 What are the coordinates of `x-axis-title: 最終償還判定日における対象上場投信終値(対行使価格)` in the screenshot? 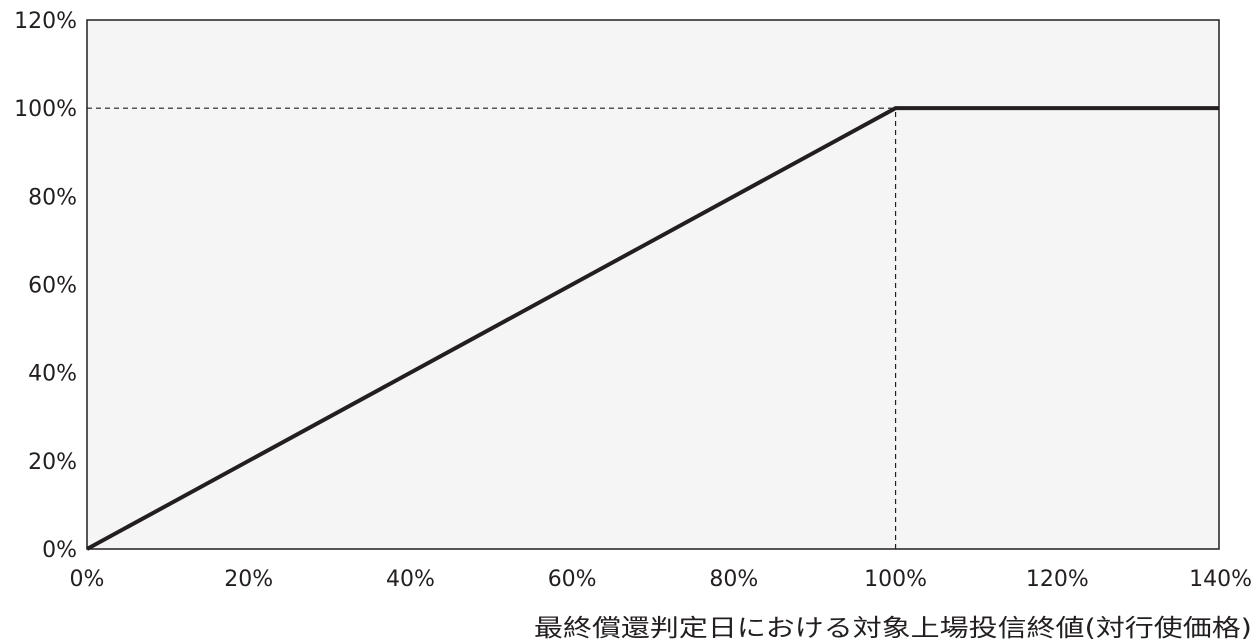 It's located at (893, 628).